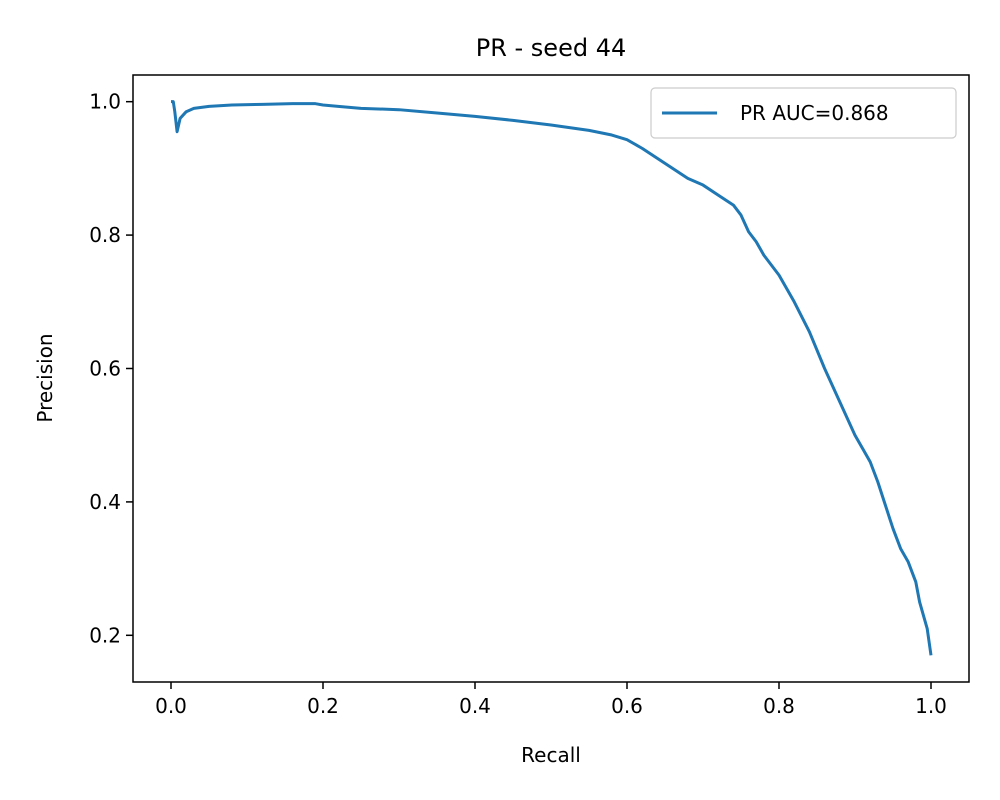  Describe the element at coordinates (814, 113) in the screenshot. I see `legend-label: PR AUC=0.868` at that location.